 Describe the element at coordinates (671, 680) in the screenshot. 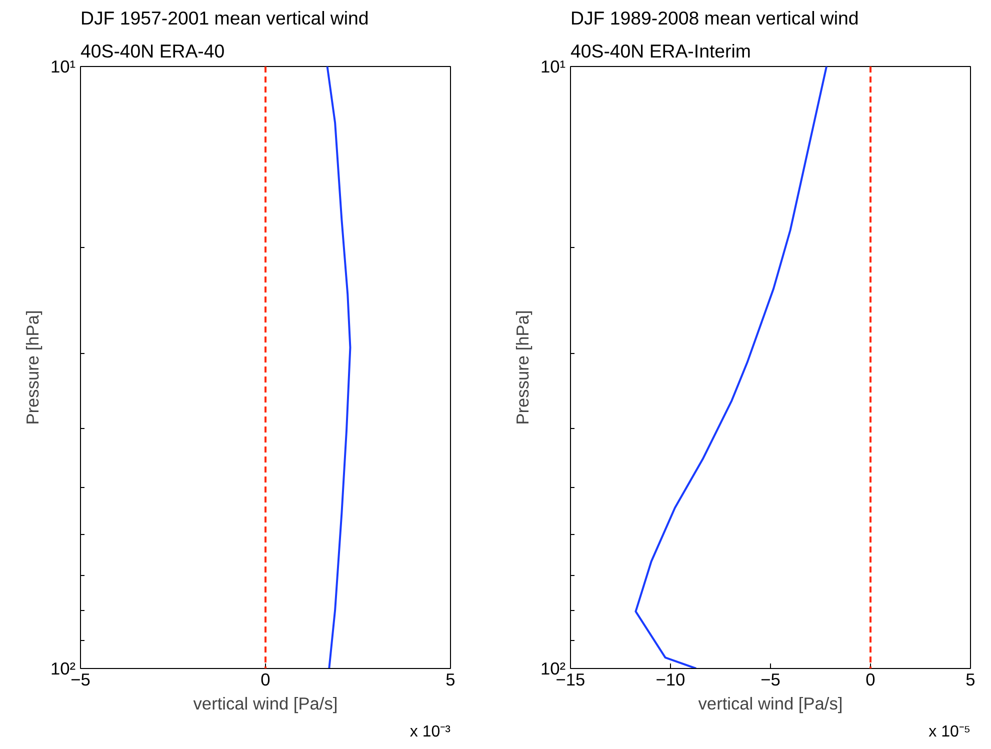

I see `x-tick-label: −10` at that location.